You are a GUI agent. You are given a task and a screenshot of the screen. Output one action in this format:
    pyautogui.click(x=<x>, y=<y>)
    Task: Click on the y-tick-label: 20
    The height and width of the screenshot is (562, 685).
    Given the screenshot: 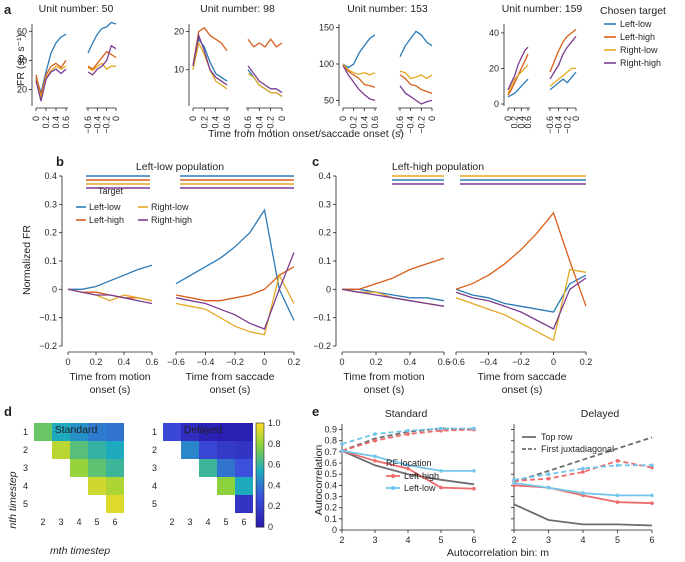 What is the action you would take?
    pyautogui.click(x=179, y=32)
    